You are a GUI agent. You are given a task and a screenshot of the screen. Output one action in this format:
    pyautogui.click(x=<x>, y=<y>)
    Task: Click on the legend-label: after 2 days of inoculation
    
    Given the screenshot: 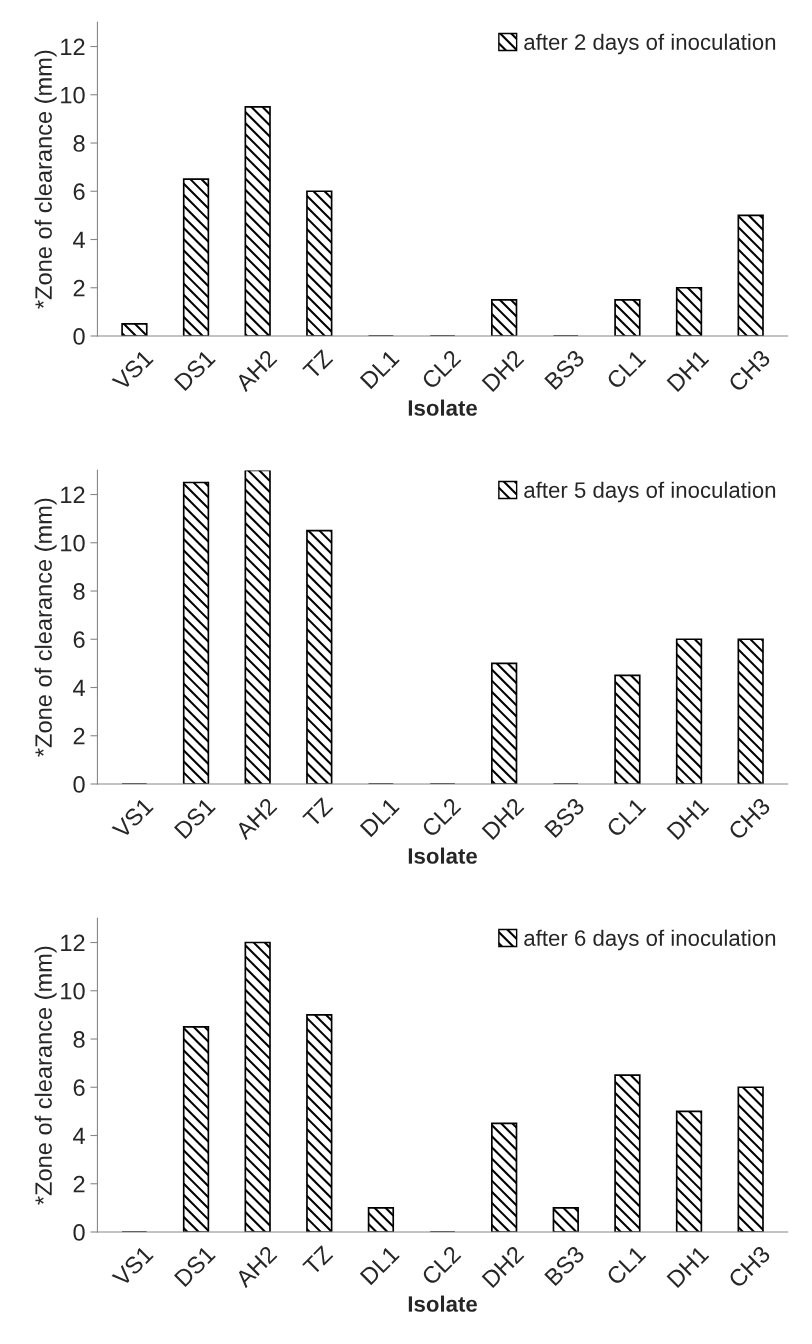 What is the action you would take?
    pyautogui.click(x=650, y=44)
    